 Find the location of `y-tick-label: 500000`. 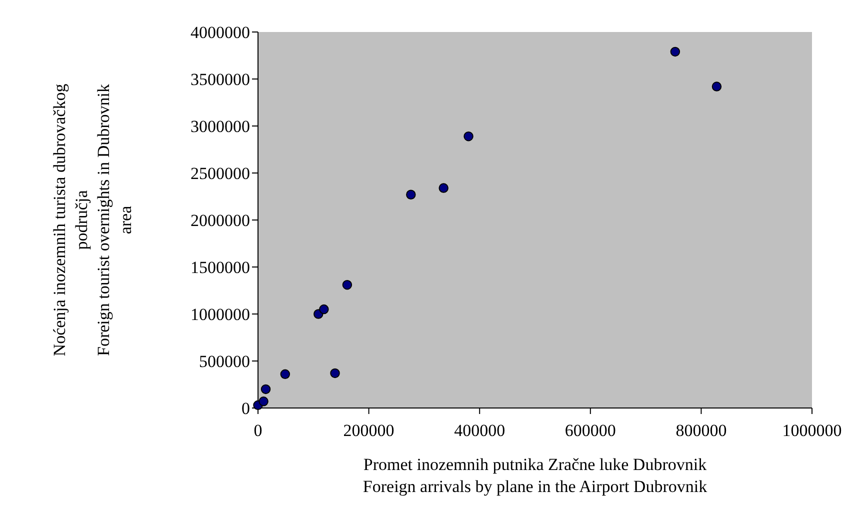

y-tick-label: 500000 is located at coordinates (224, 361).